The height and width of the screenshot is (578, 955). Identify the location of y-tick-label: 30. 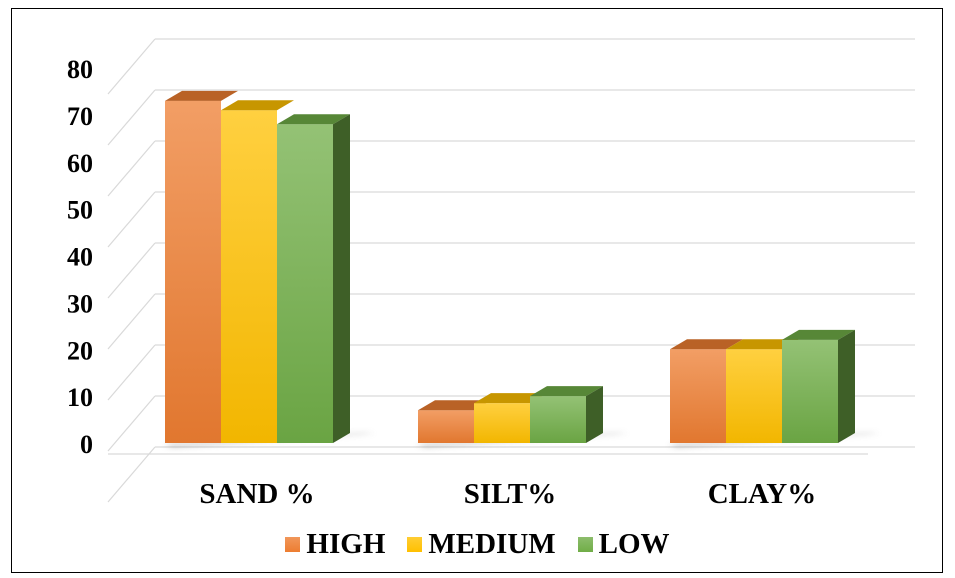
(80, 303).